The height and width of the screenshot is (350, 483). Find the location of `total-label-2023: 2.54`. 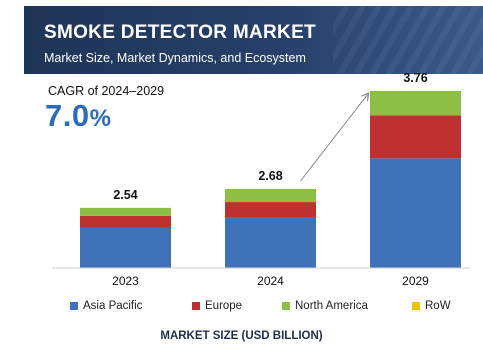

total-label-2023: 2.54 is located at coordinates (125, 195).